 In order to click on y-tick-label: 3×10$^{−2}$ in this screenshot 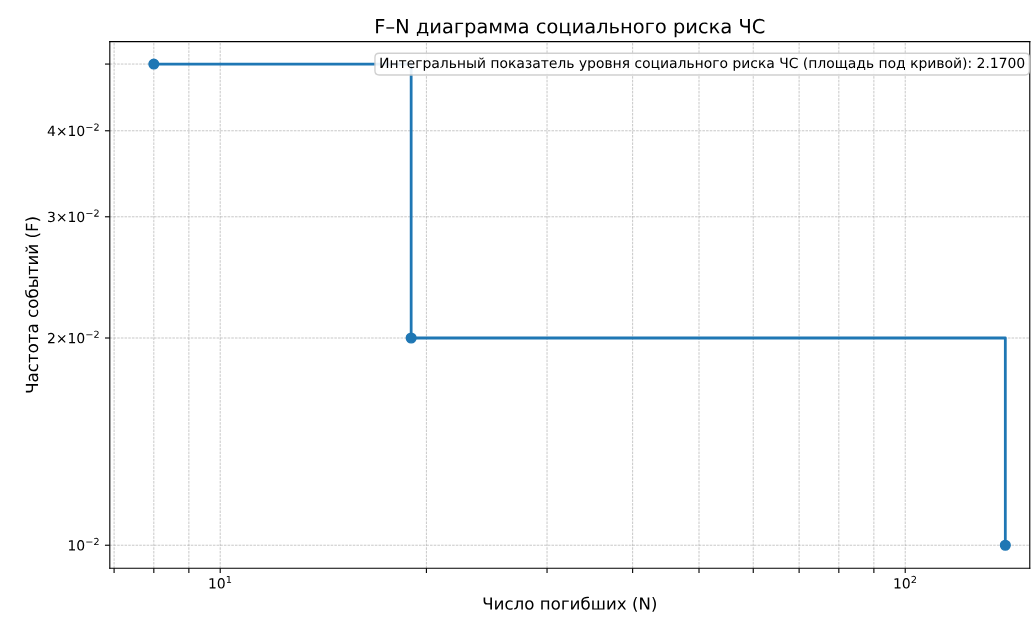, I will do `click(73, 216)`.